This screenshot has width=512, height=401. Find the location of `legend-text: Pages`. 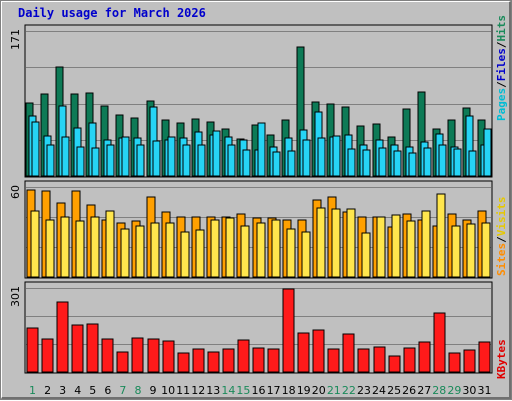

legend-text: Pages is located at coordinates (501, 104).